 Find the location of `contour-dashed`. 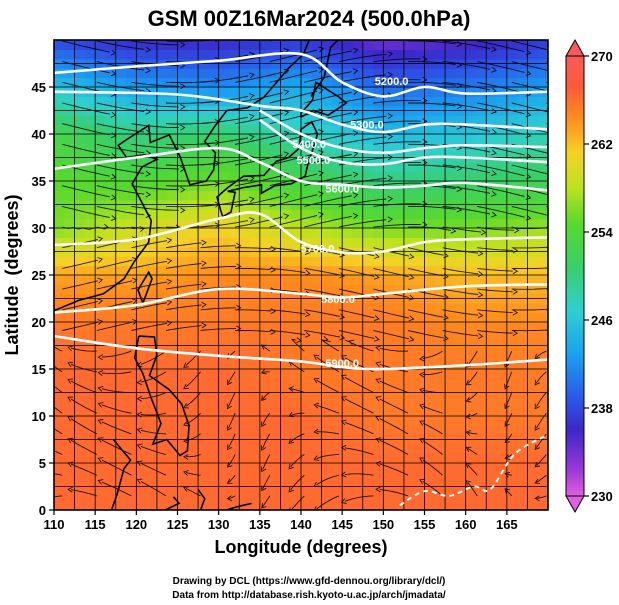

contour-dashed is located at coordinates (473, 470).